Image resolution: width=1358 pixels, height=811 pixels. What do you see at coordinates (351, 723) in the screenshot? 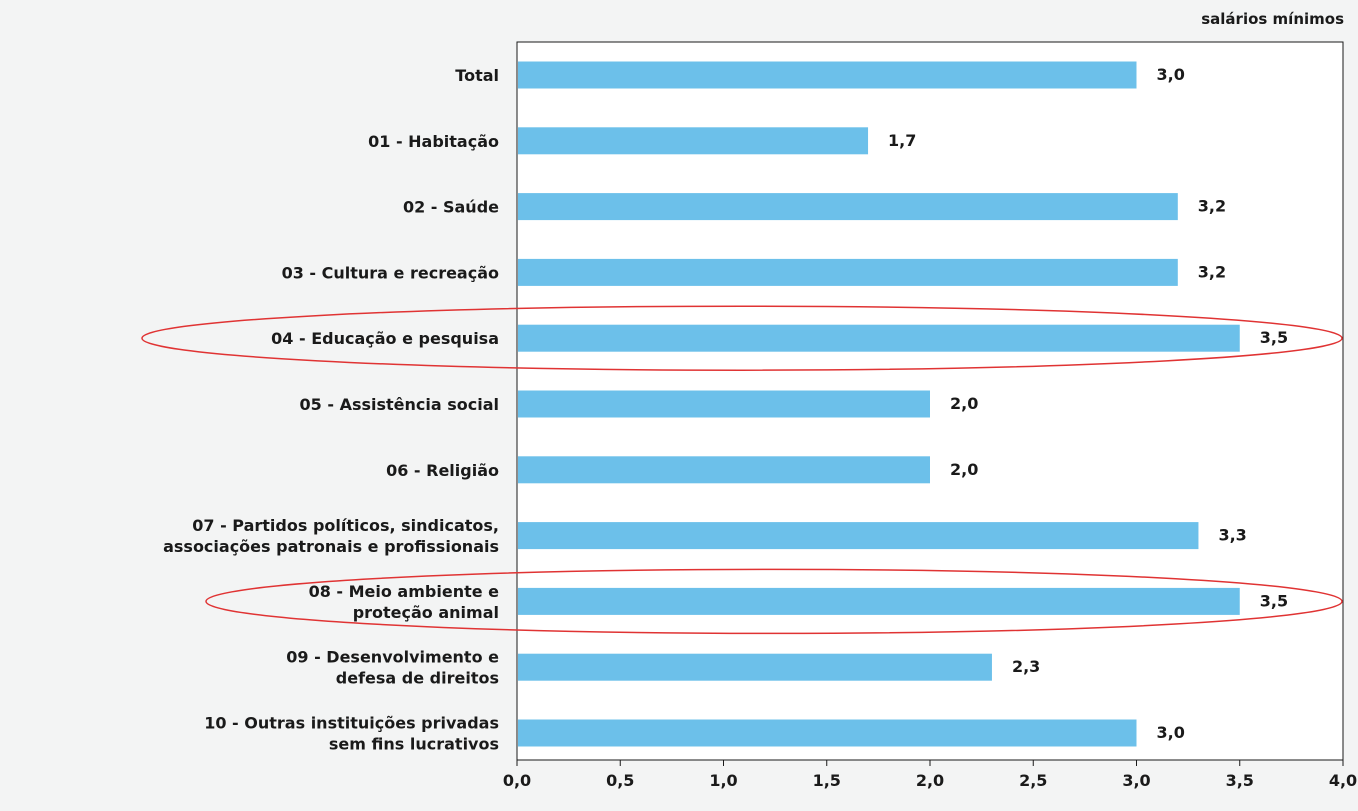
I see `category-label: 10 - Outras instituições privadas` at bounding box center [351, 723].